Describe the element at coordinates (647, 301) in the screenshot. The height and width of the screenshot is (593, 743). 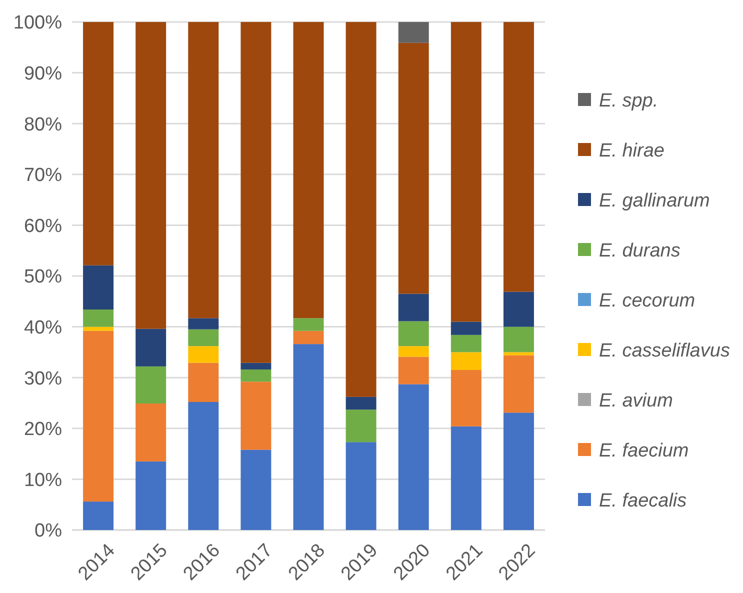
I see `legend-label: E. cecorum` at that location.